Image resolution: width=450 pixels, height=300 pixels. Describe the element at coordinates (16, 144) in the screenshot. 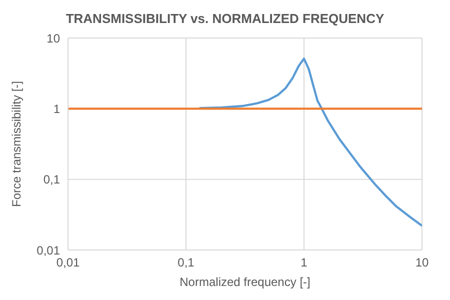

I see `y-axis-title: Force transmissibility [-]` at that location.